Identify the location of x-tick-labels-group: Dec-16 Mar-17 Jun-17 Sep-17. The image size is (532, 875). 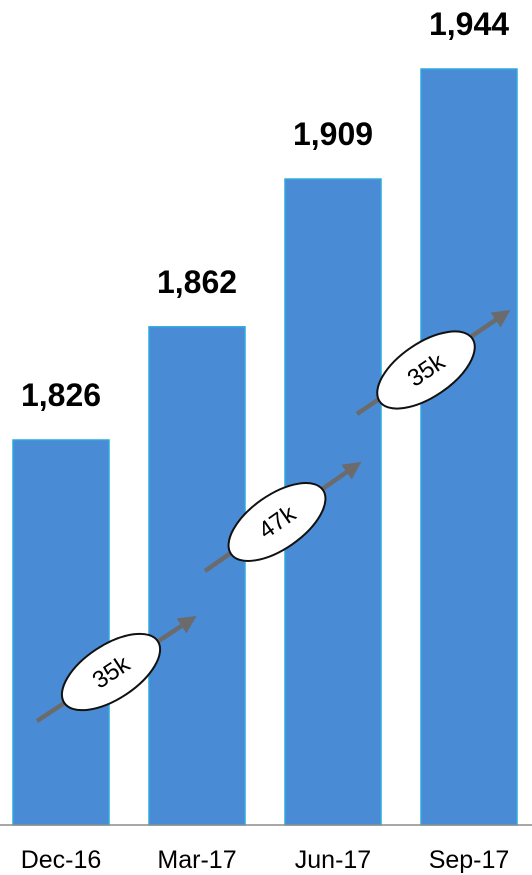
(265, 860).